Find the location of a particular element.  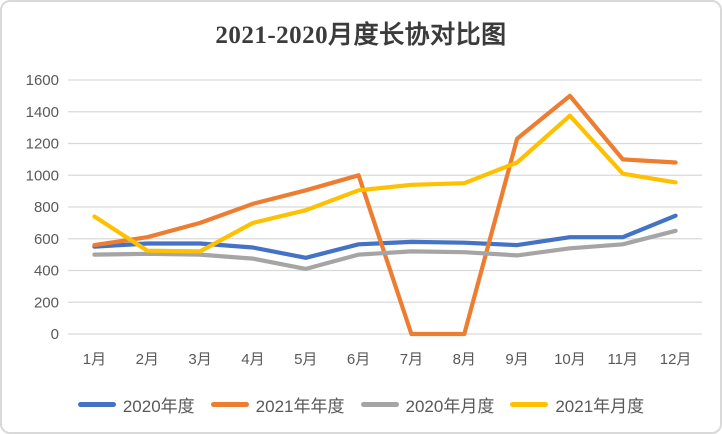

x-axis-tick-label: 9月 is located at coordinates (516, 359).